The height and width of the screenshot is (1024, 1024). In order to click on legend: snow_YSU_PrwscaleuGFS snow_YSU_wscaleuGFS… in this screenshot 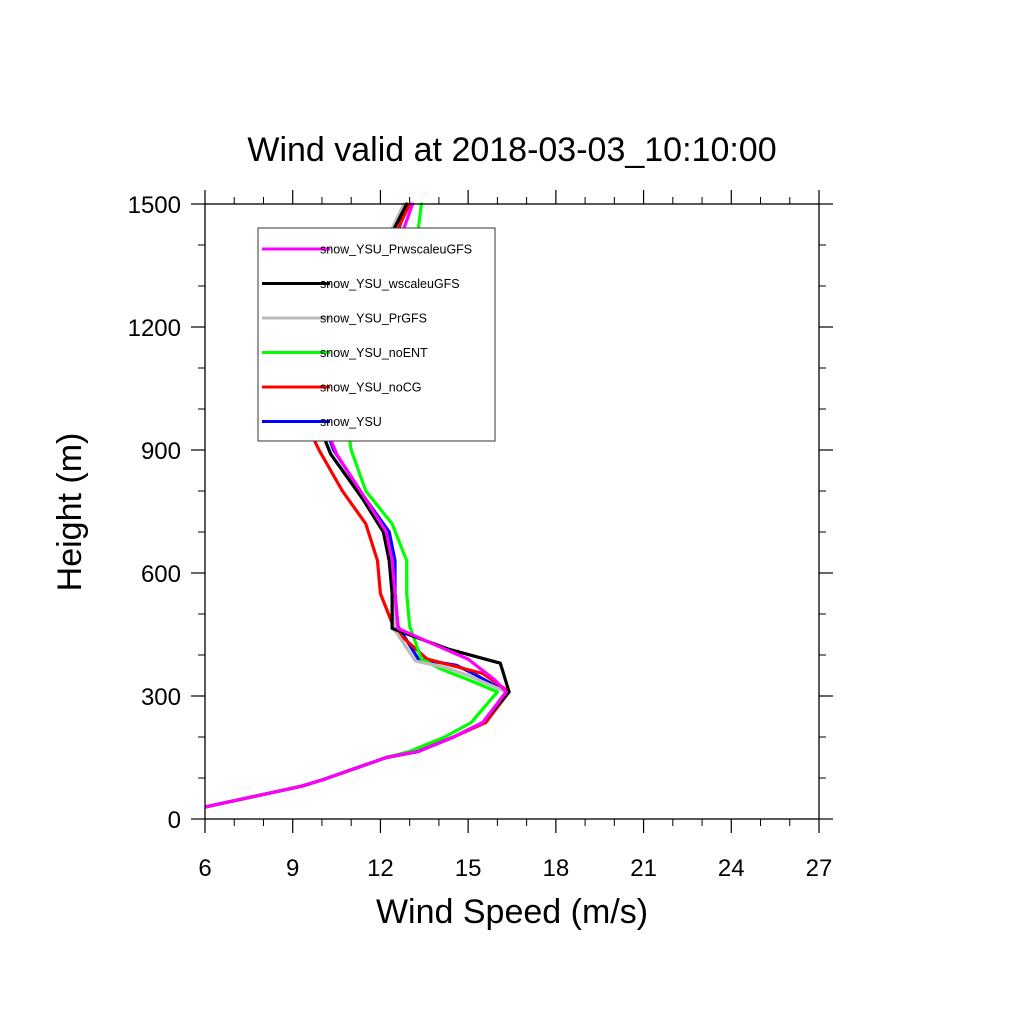, I will do `click(376, 334)`.